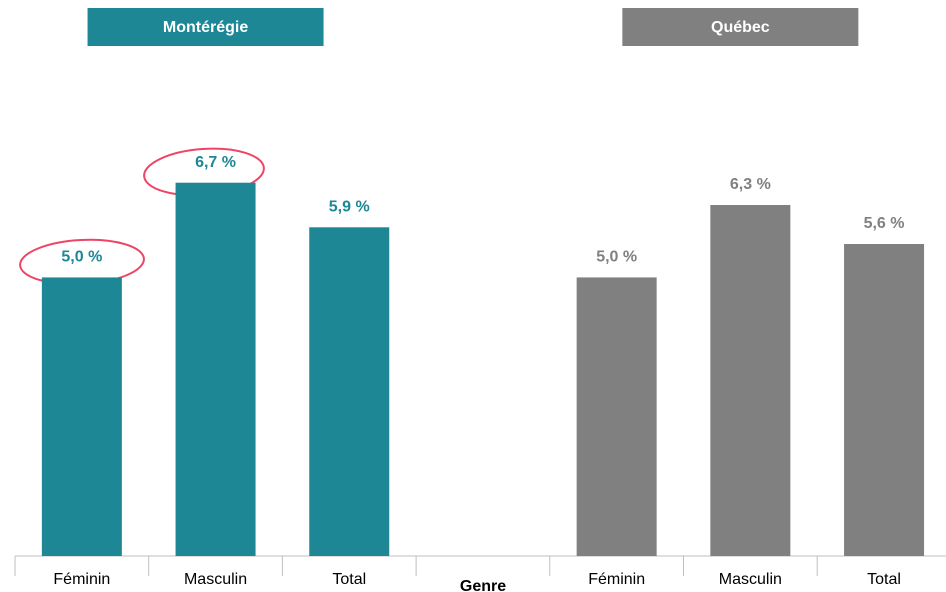  What do you see at coordinates (483, 585) in the screenshot?
I see `x-axis-label: Genre` at bounding box center [483, 585].